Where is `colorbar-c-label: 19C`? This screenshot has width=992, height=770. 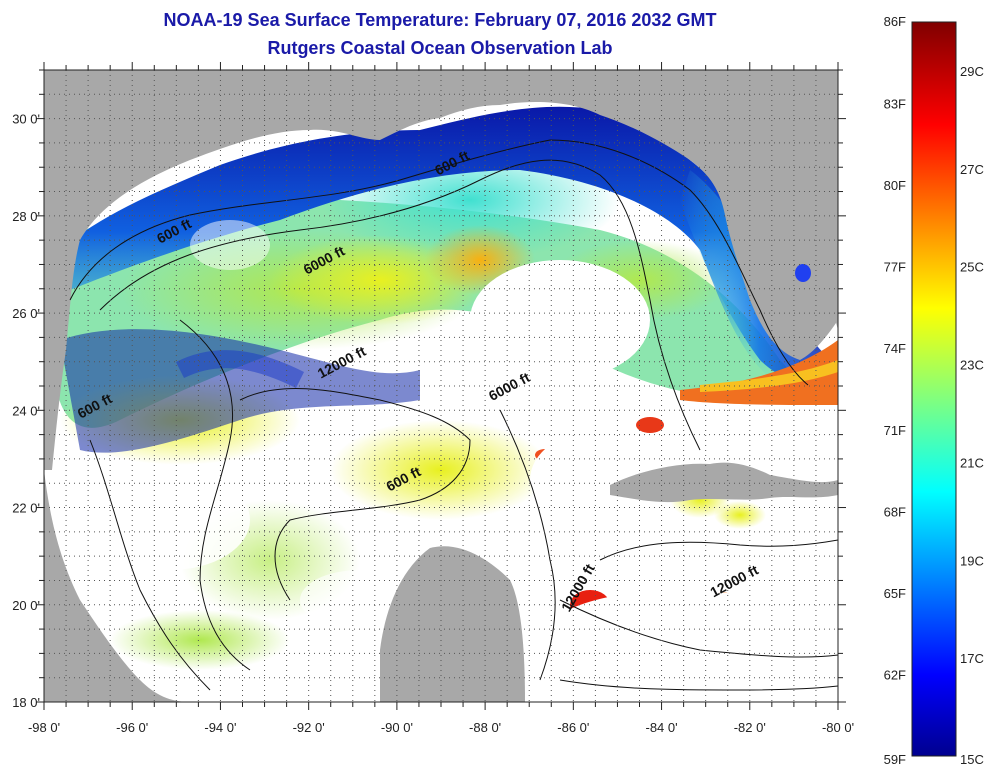 colorbar-c-label: 19C is located at coordinates (972, 560).